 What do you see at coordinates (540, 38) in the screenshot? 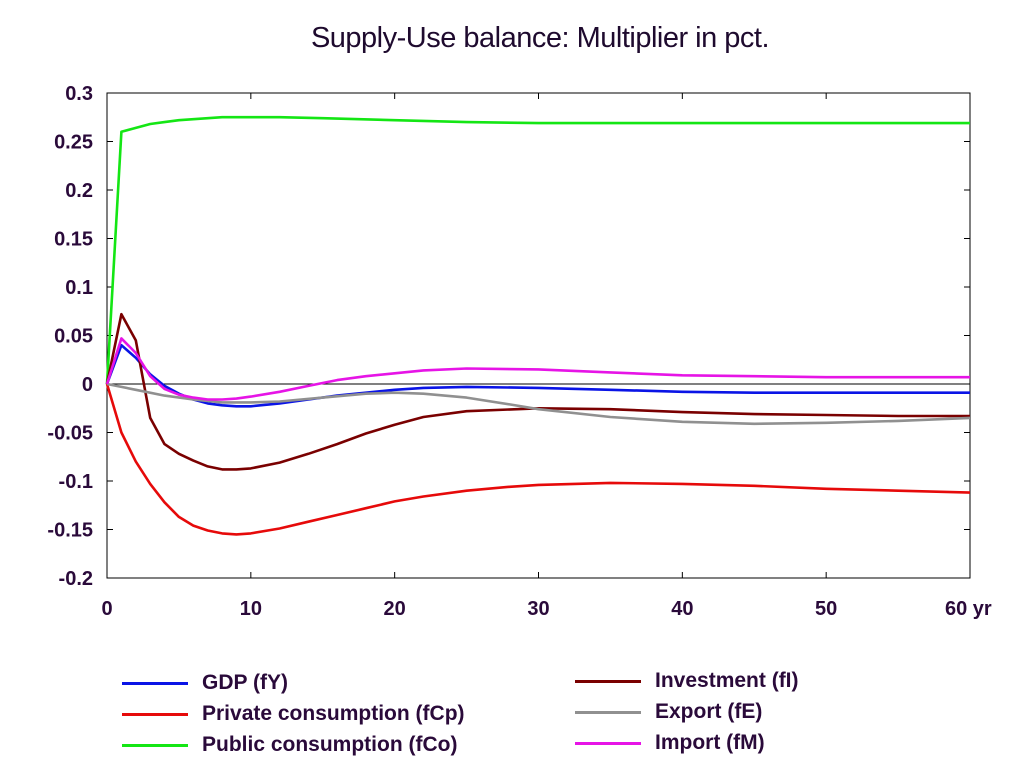
I see `chart-title: Supply-Use balance: Multiplier in pct.` at bounding box center [540, 38].